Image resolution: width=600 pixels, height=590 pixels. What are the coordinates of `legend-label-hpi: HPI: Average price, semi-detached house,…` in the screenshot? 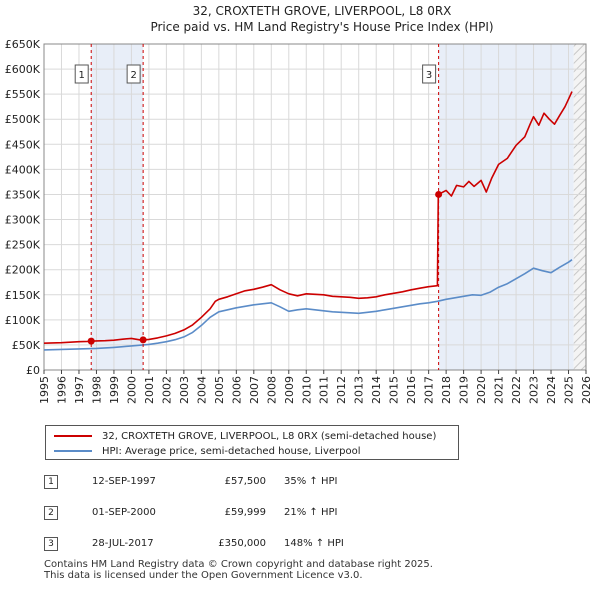 It's located at (231, 451).